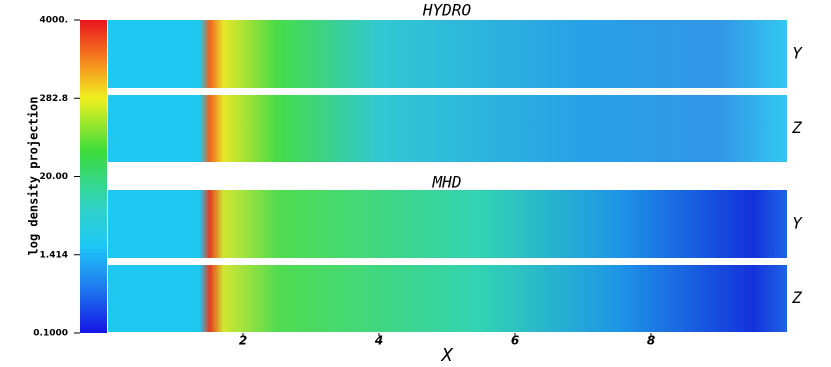 The width and height of the screenshot is (831, 367). Describe the element at coordinates (378, 341) in the screenshot. I see `x-tick-label: 4` at that location.